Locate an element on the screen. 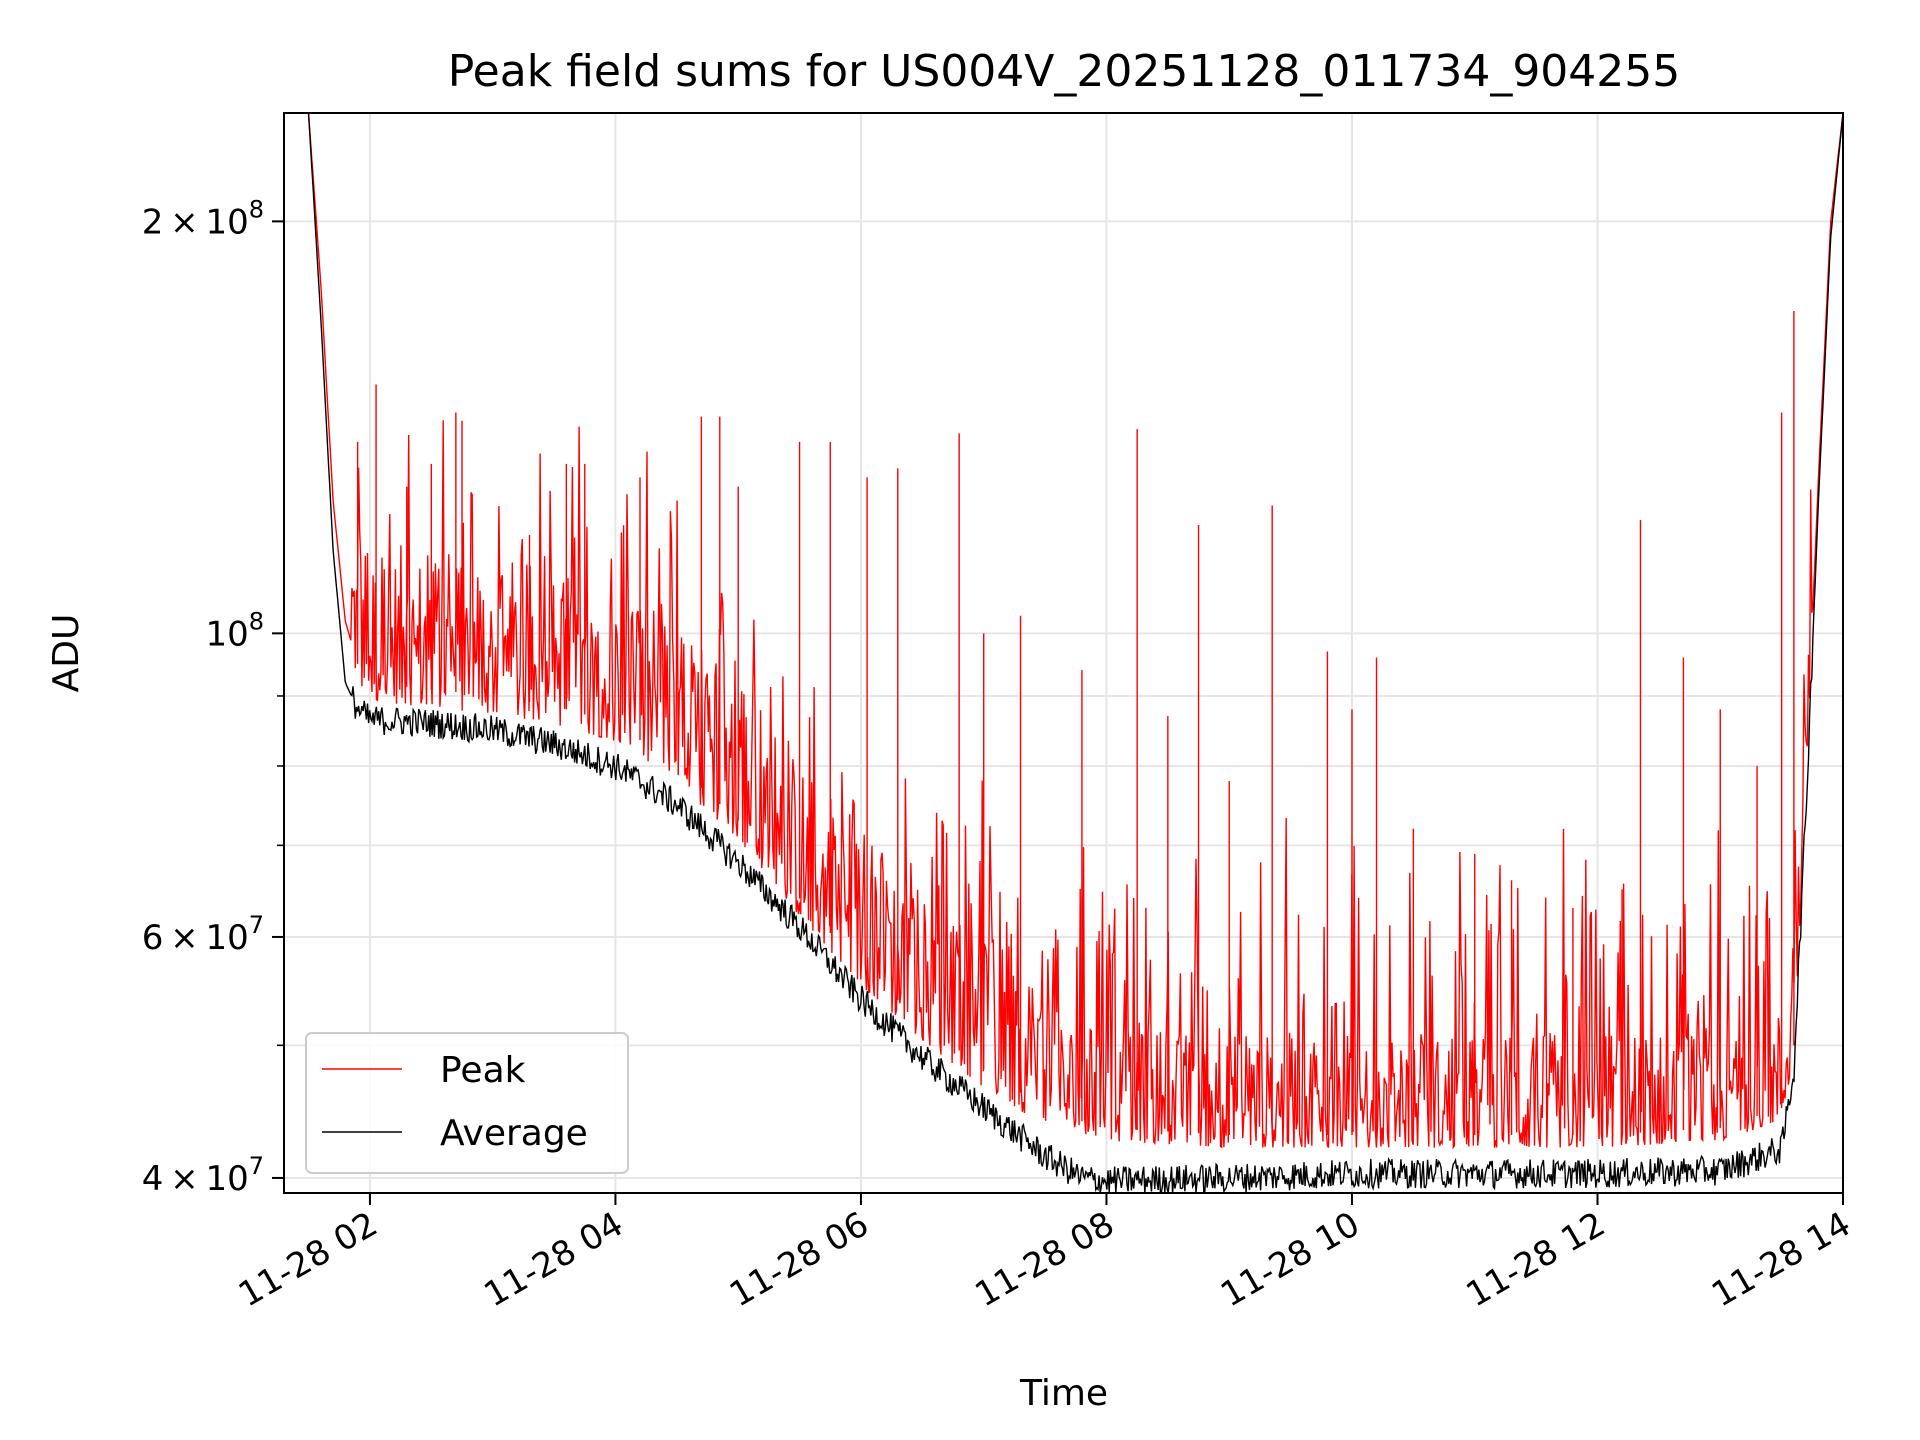 Image resolution: width=1920 pixels, height=1440 pixels. legend: Peak Average is located at coordinates (467, 1103).